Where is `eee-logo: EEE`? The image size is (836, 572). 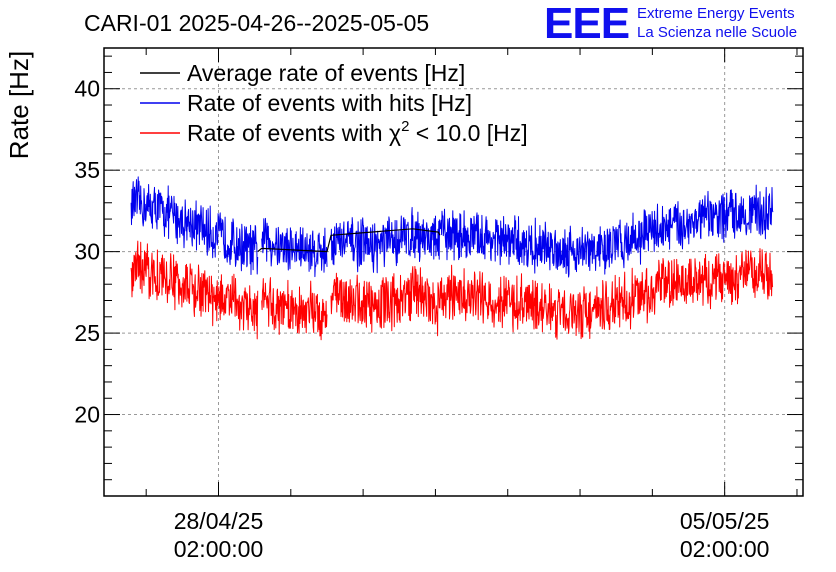
eee-logo: EEE is located at coordinates (587, 24).